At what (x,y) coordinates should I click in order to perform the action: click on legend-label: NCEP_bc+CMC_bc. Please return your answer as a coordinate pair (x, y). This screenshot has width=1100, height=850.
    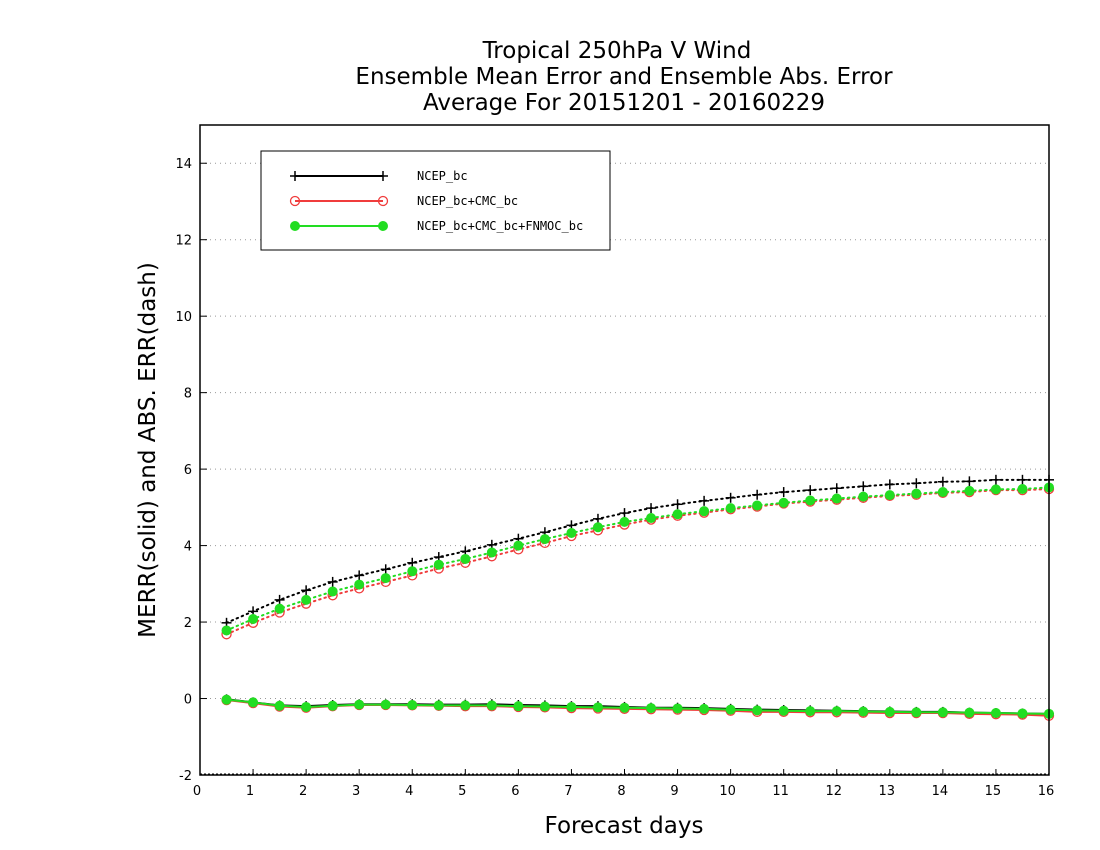
    Looking at the image, I should click on (467, 201).